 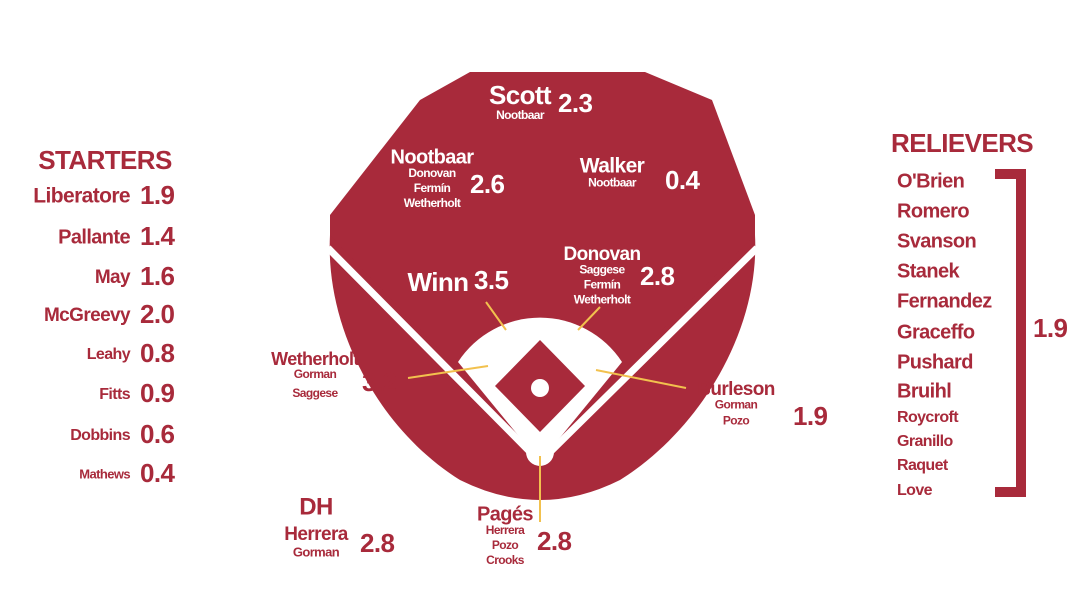 I want to click on position-label: DH, so click(x=315, y=506).